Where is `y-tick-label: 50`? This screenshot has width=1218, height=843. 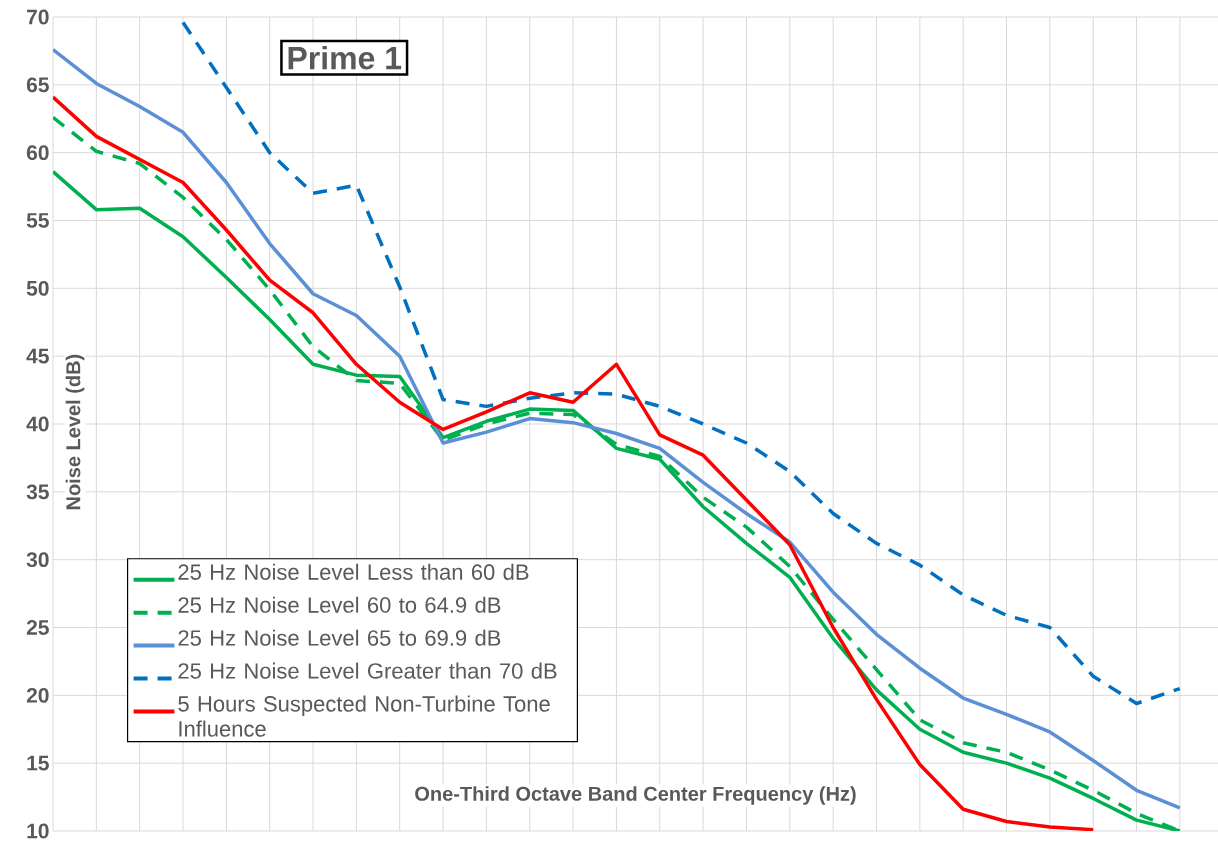
y-tick-label: 50 is located at coordinates (37, 288).